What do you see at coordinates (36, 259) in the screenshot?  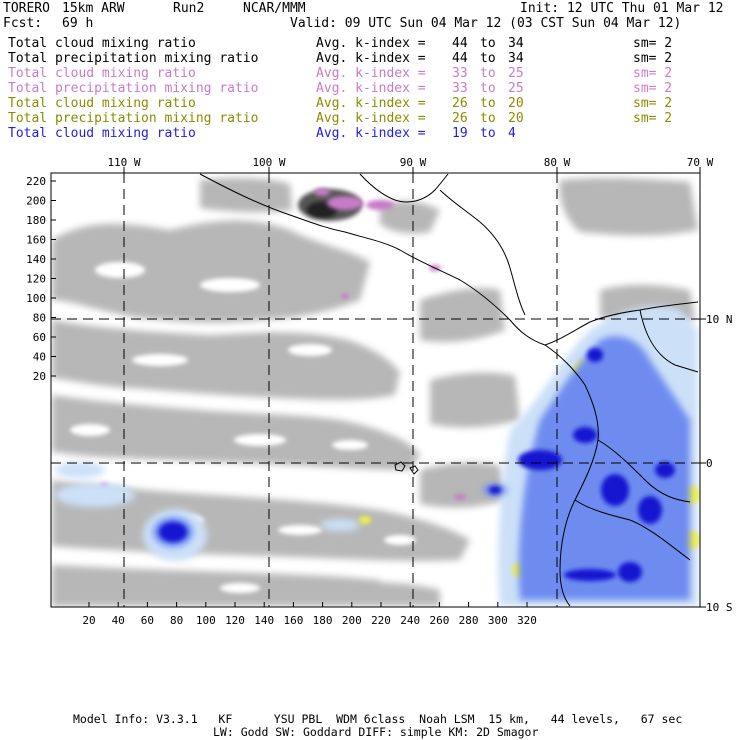 I see `grid-y-label: 140` at bounding box center [36, 259].